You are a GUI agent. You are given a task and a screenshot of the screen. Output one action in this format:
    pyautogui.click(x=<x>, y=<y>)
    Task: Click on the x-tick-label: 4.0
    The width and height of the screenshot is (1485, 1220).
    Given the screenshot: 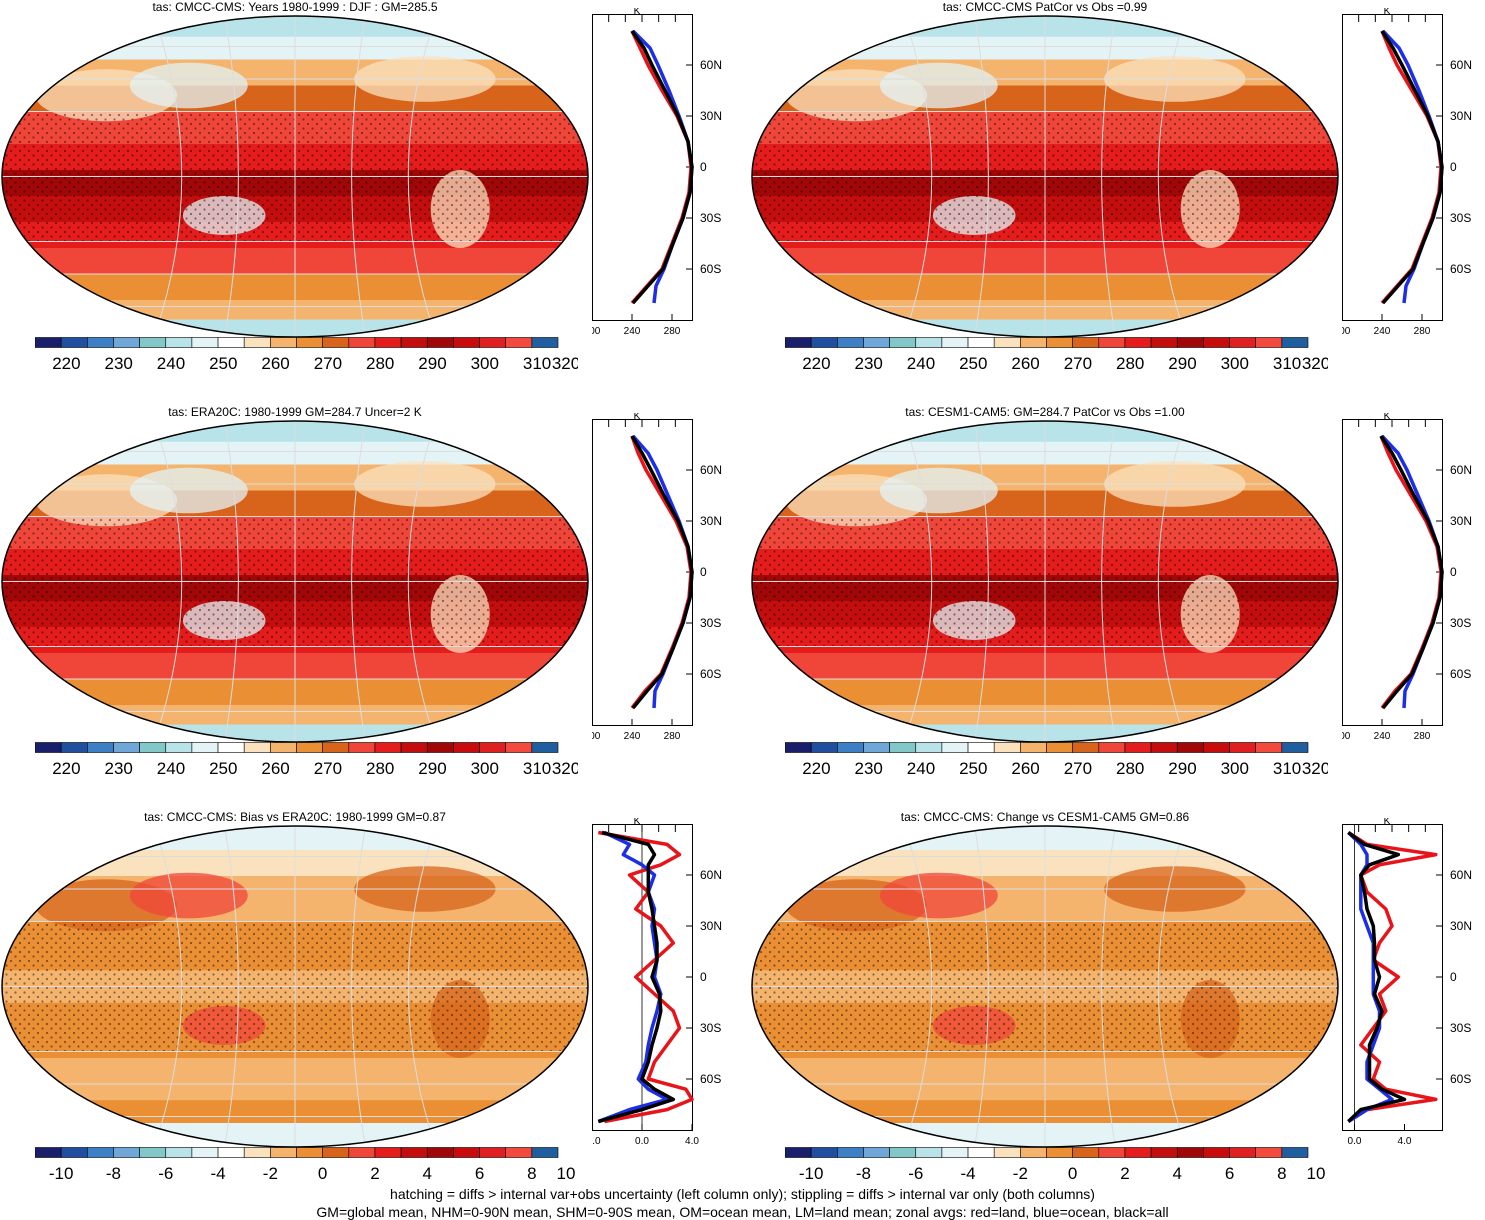 What is the action you would take?
    pyautogui.click(x=692, y=1141)
    